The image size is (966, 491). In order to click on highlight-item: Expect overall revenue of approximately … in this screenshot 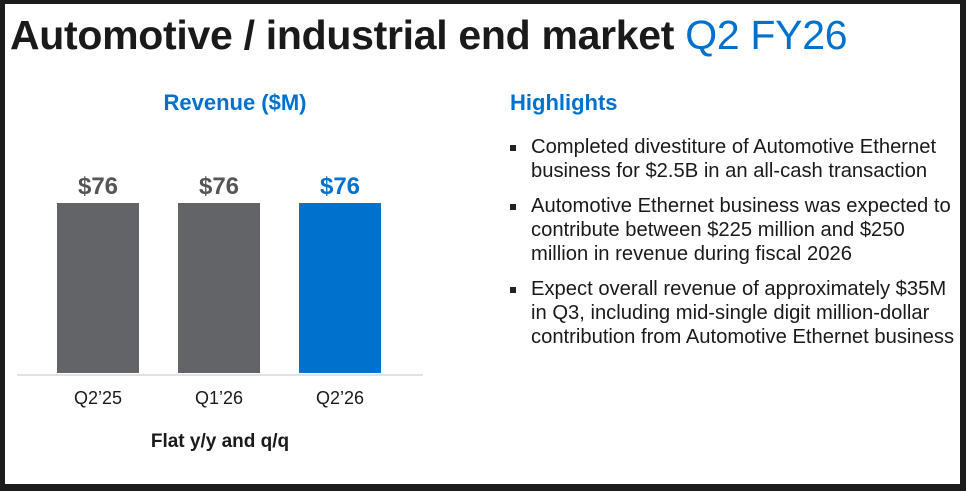, I will do `click(733, 313)`.